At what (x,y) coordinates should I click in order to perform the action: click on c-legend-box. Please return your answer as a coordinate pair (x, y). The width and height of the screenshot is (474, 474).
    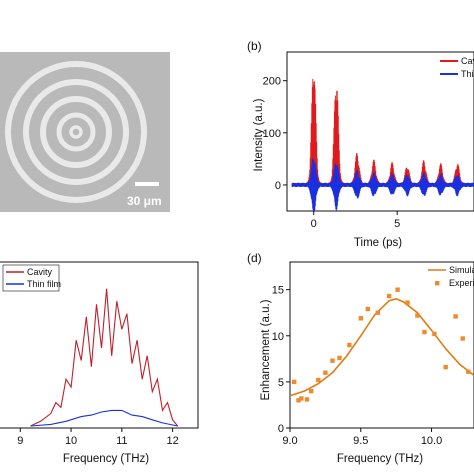
    Looking at the image, I should click on (31, 278).